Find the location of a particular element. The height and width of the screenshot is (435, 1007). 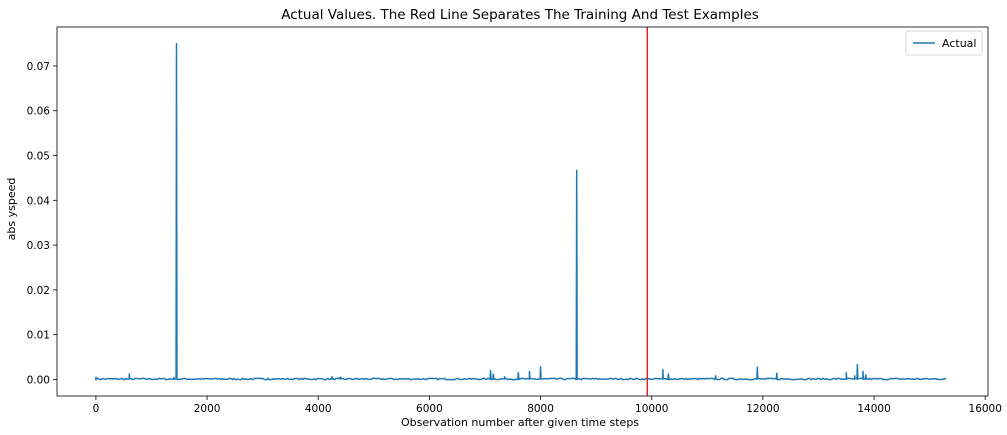

x-tick-label: 14000 is located at coordinates (873, 409).